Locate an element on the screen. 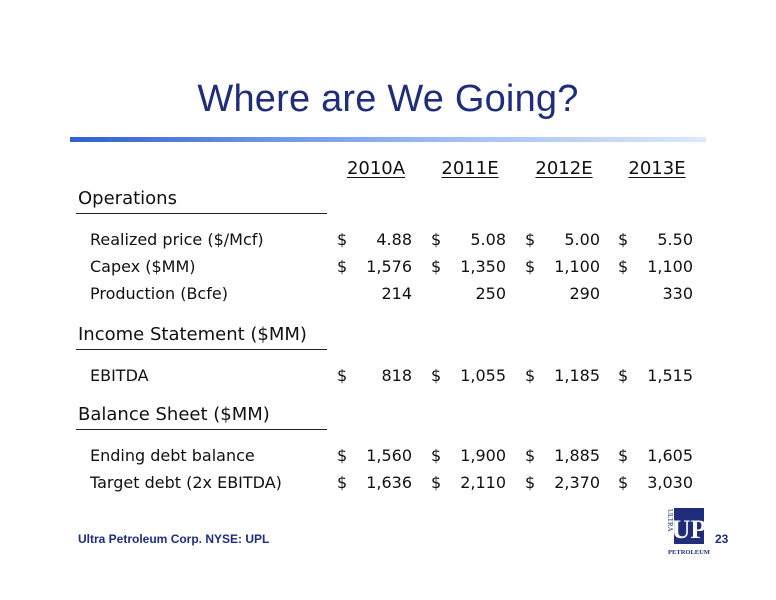 Image resolution: width=776 pixels, height=600 pixels. cell-value: 818 is located at coordinates (396, 375).